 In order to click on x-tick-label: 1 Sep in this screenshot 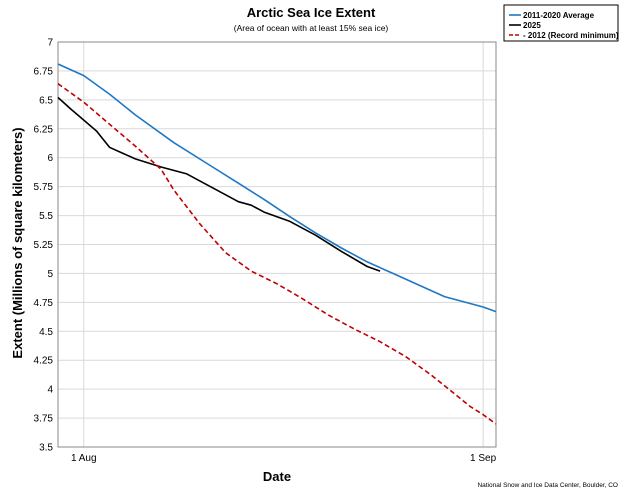, I will do `click(483, 458)`.